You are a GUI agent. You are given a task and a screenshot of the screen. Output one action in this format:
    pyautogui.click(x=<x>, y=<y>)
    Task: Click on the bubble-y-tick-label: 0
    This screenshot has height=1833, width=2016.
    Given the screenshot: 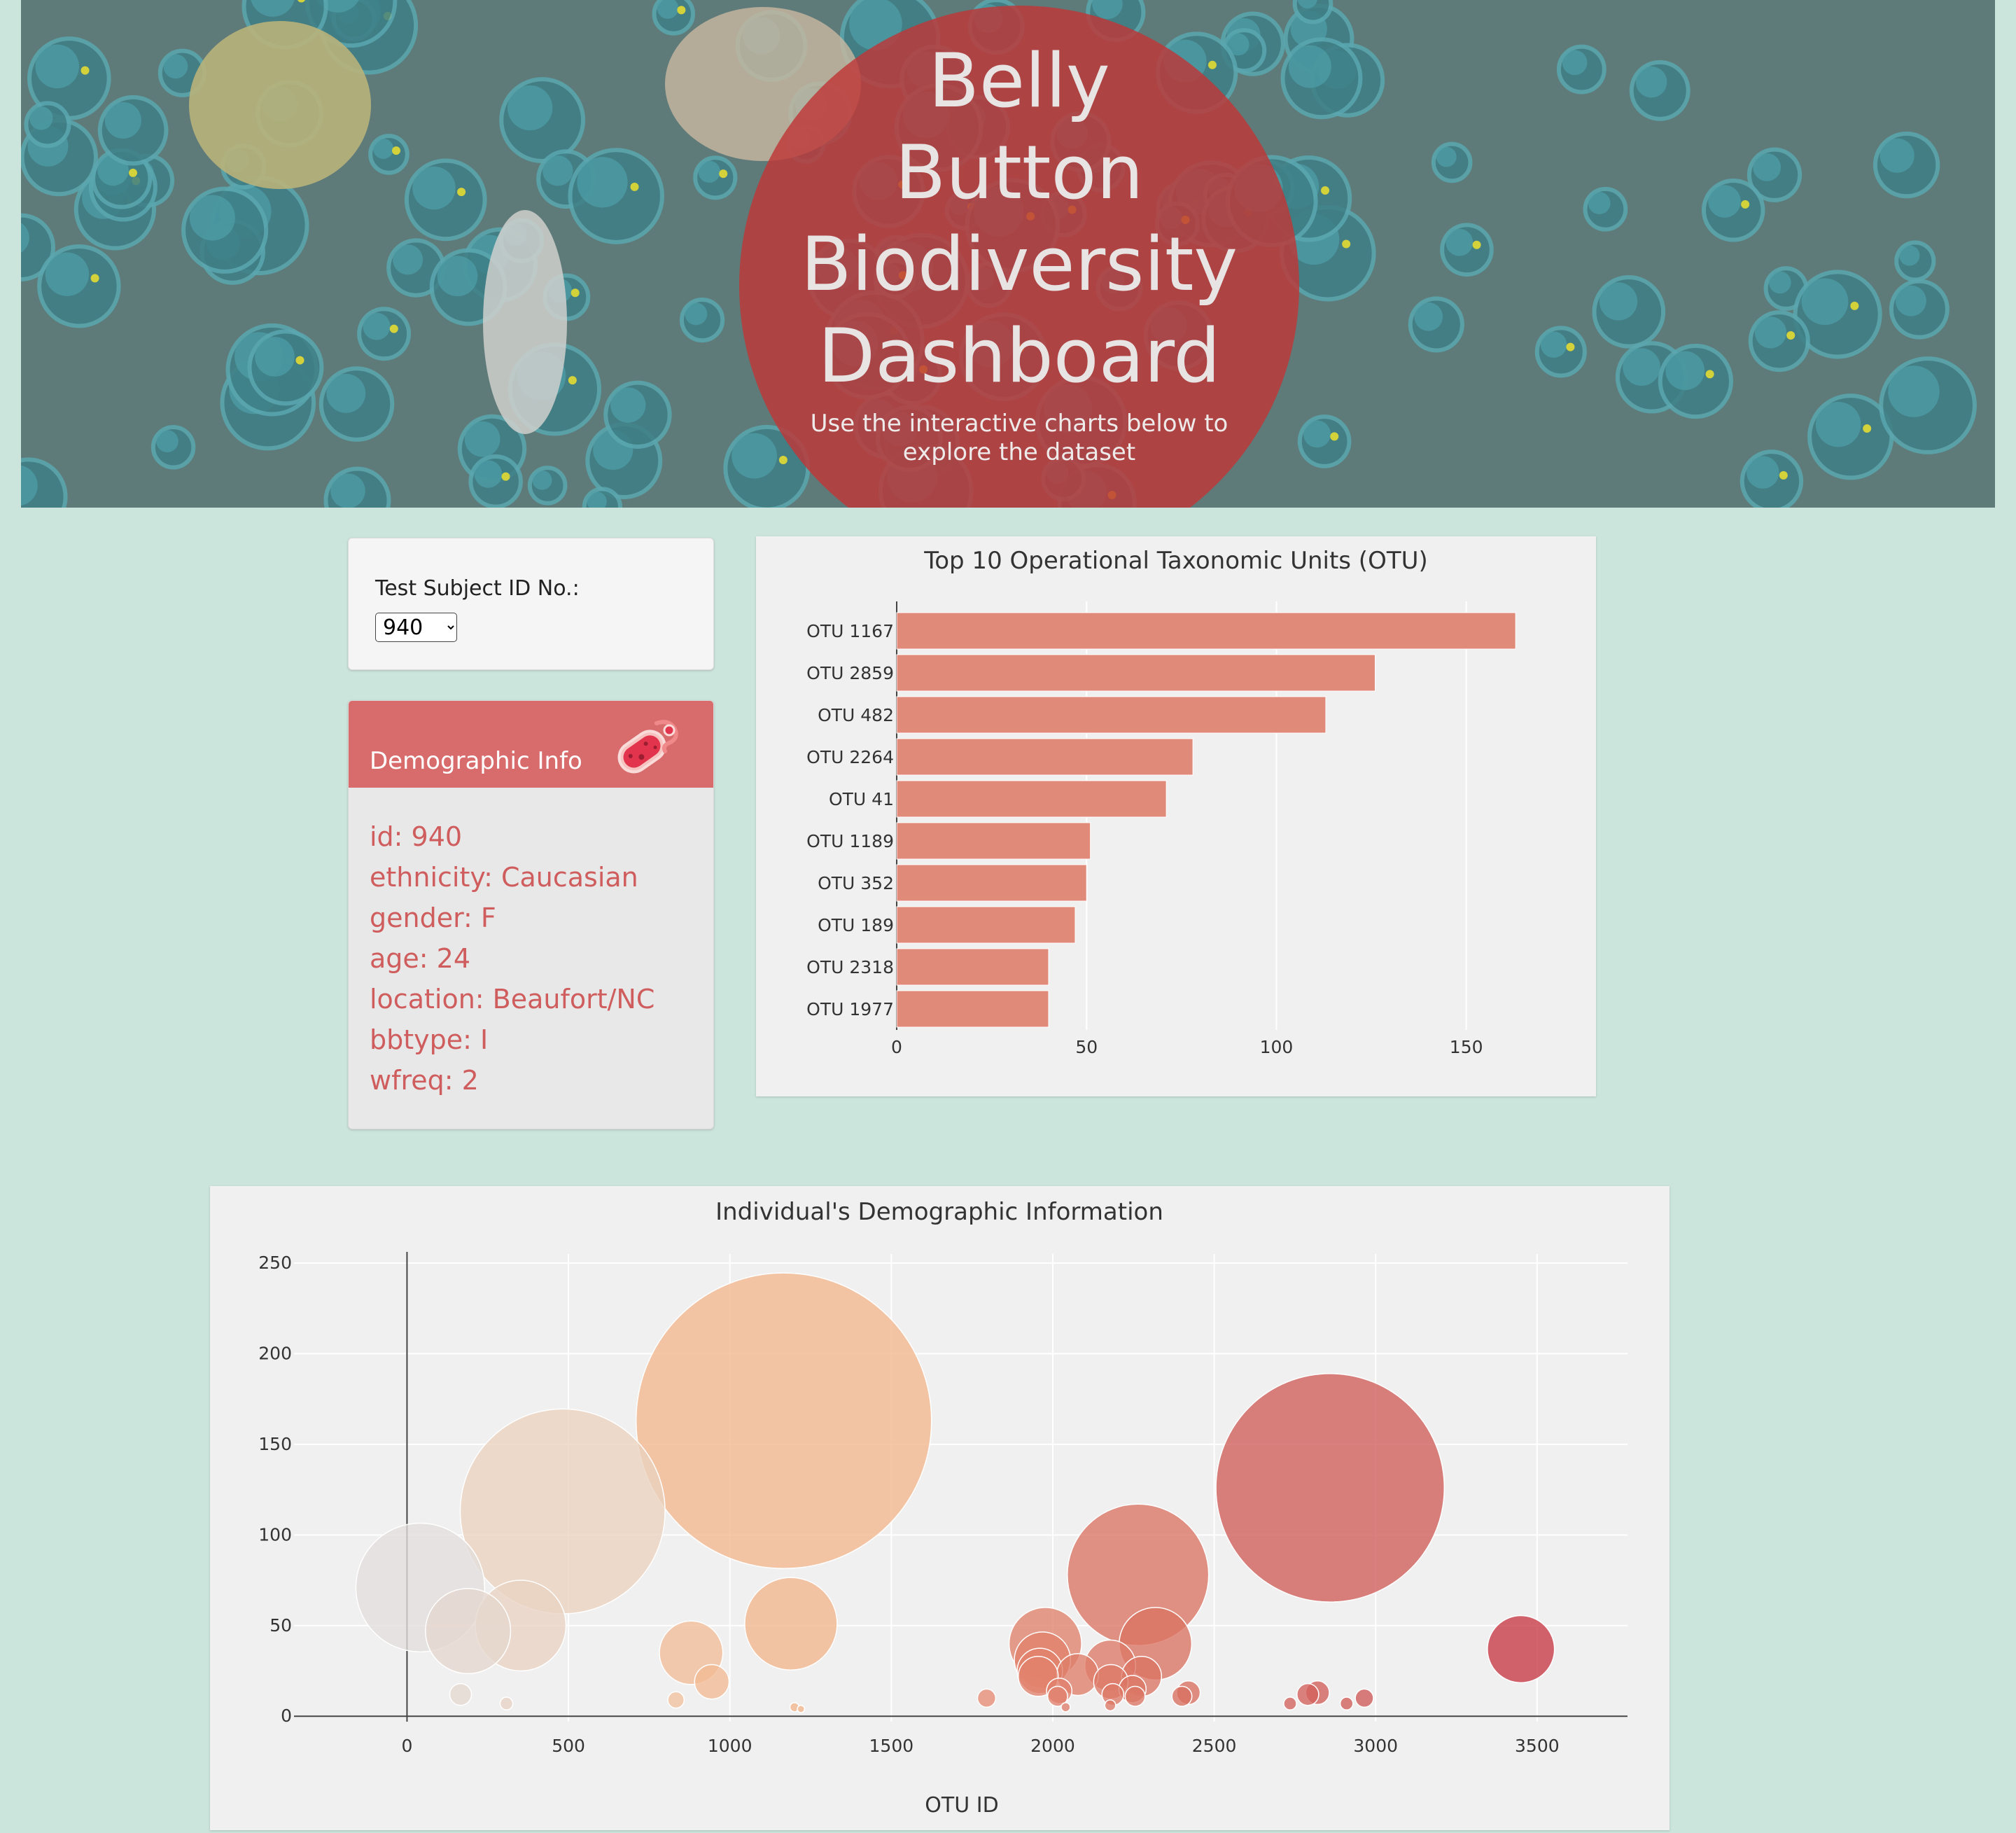 What is the action you would take?
    pyautogui.click(x=286, y=1716)
    